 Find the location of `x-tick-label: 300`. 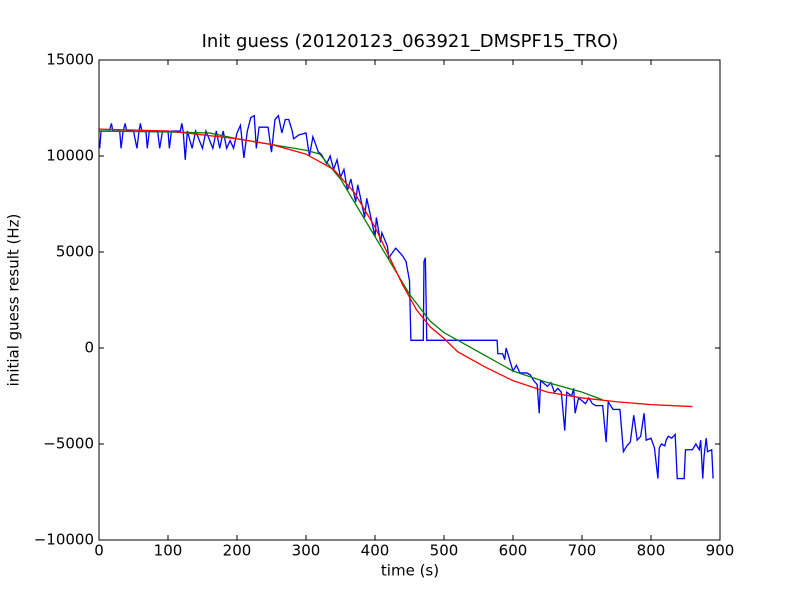

x-tick-label: 300 is located at coordinates (306, 551).